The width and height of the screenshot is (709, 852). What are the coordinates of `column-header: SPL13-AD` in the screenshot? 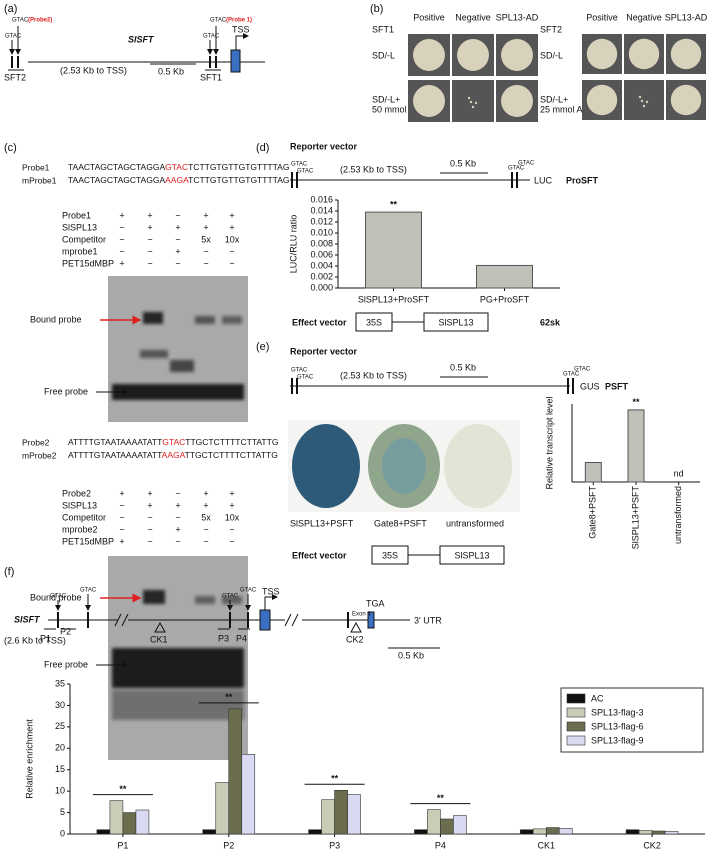 It's located at (686, 17).